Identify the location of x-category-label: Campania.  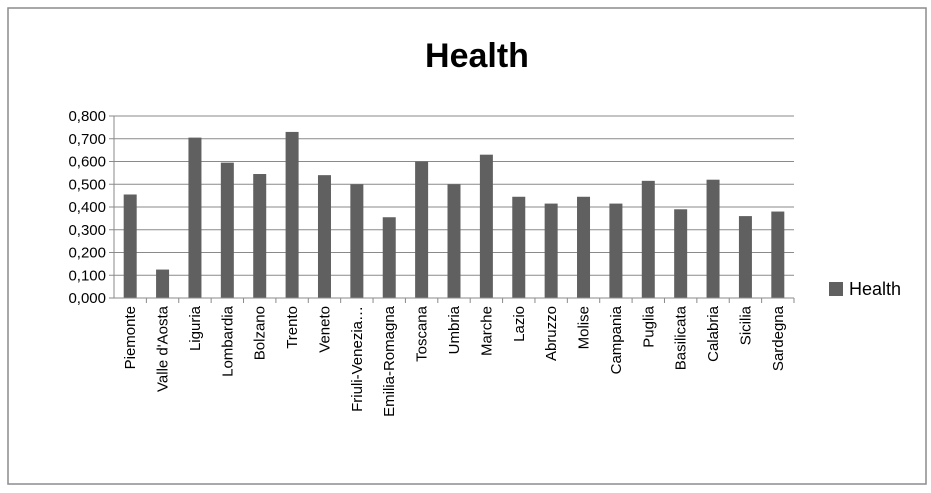
(616, 339).